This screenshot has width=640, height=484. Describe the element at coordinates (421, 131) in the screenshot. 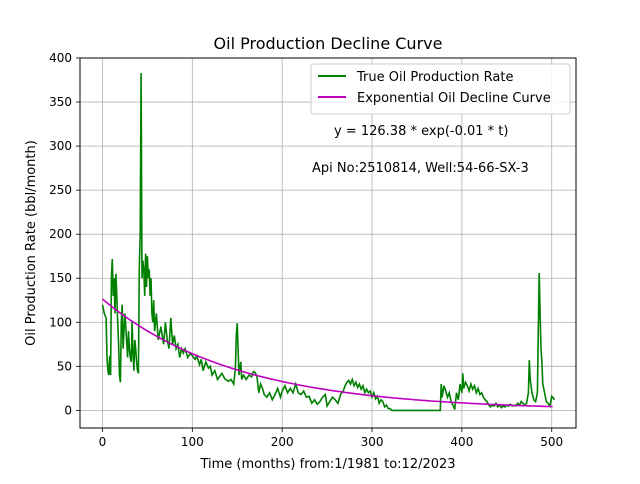

I see `equation-annotation: y = 126.38 * exp(-0.01 * t)` at that location.